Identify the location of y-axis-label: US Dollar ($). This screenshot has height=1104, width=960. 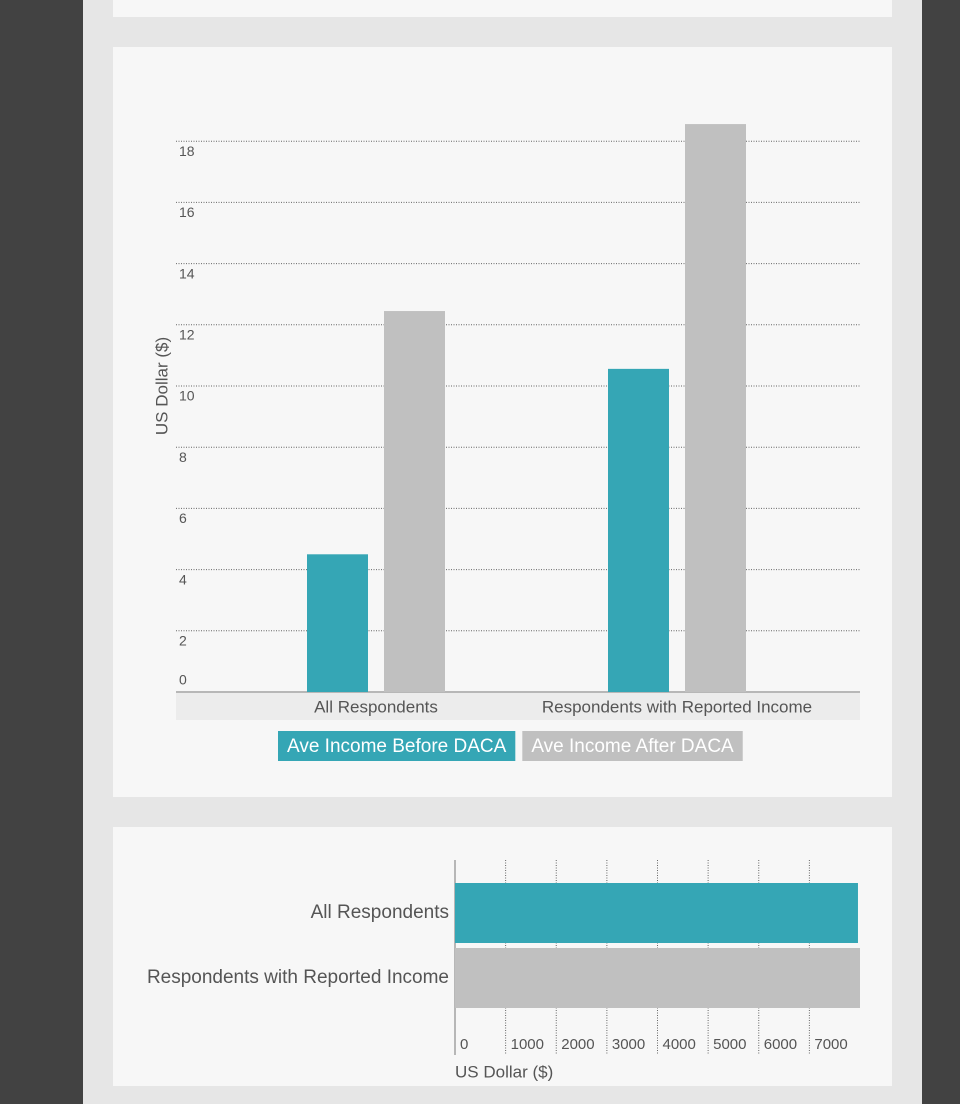
(161, 386).